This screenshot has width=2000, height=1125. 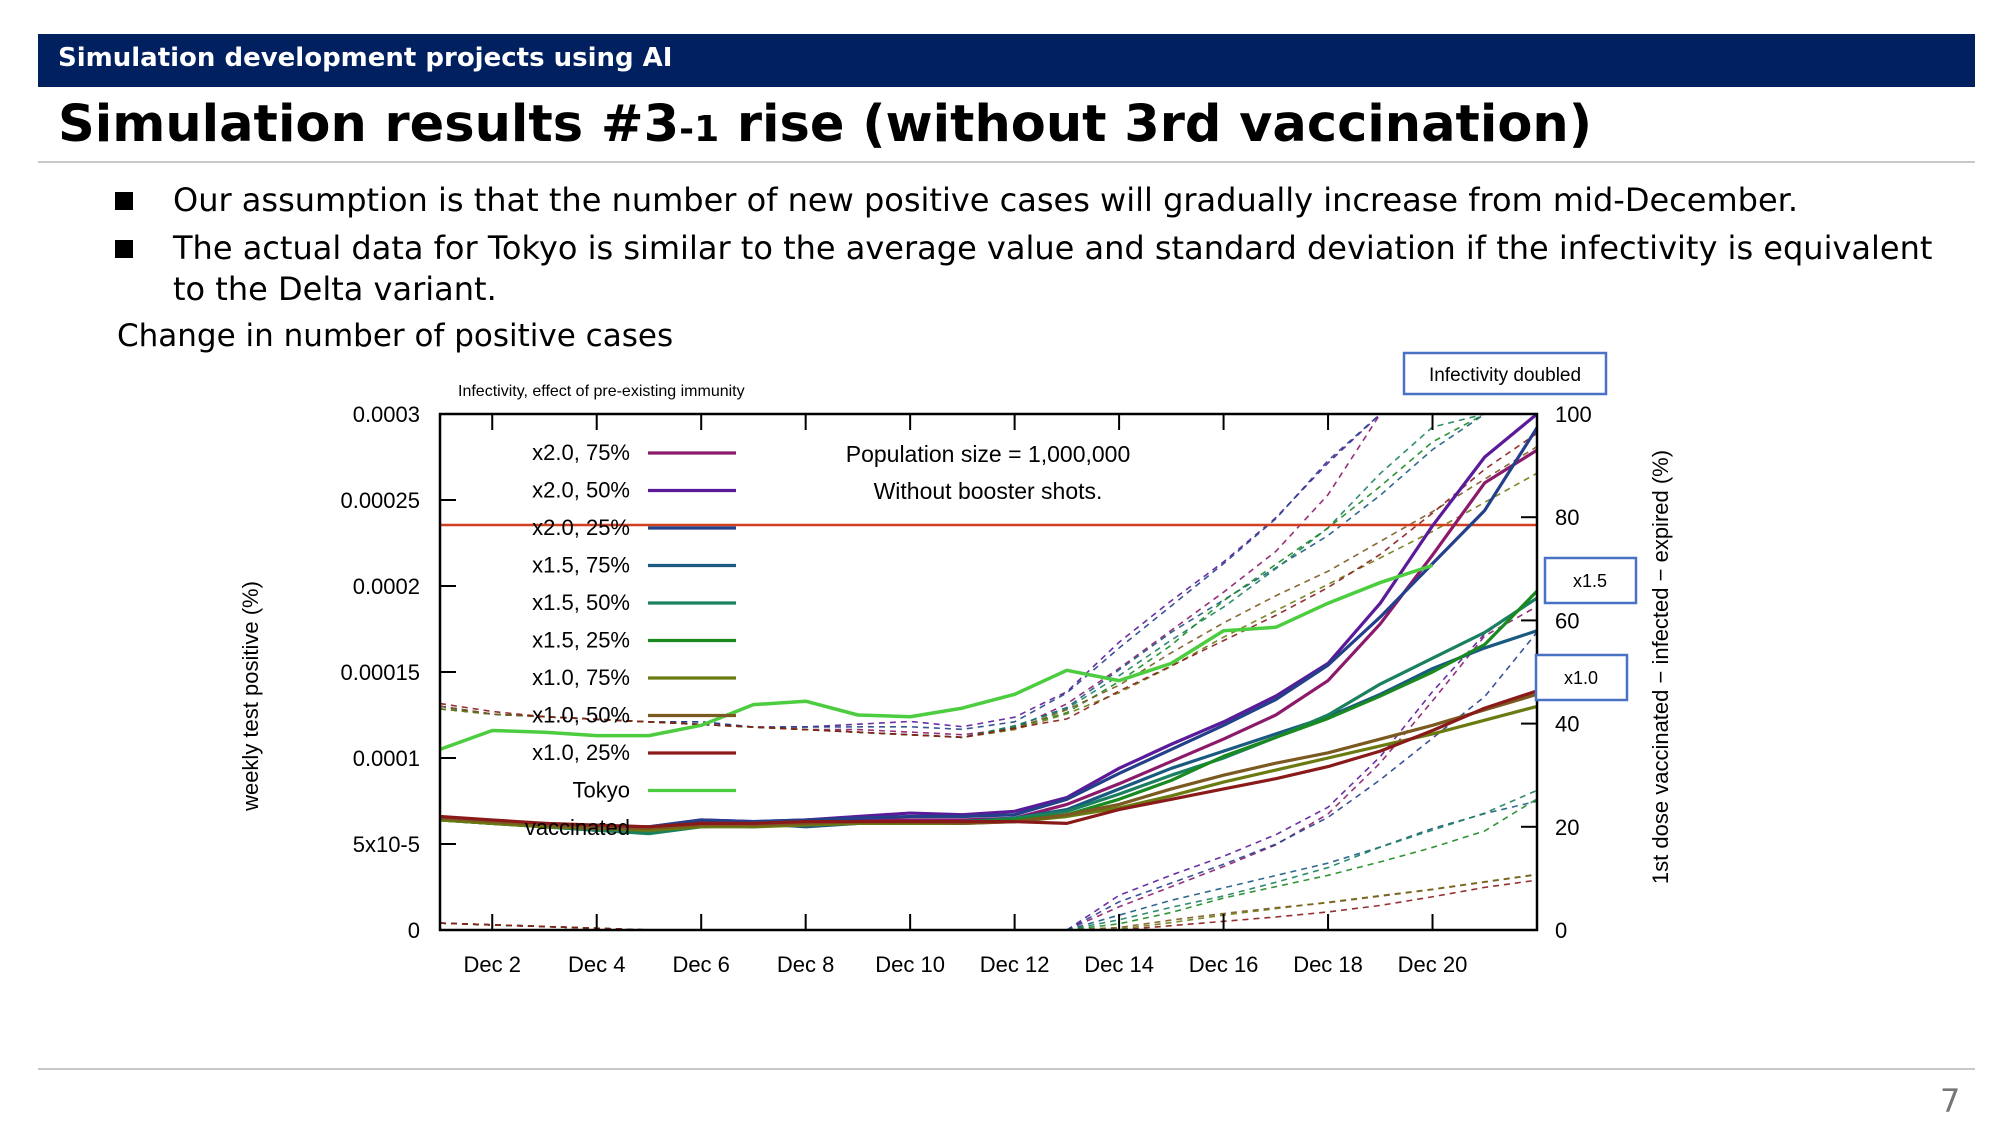 What do you see at coordinates (988, 454) in the screenshot?
I see `annotation-population: Population size = 1,000,000` at bounding box center [988, 454].